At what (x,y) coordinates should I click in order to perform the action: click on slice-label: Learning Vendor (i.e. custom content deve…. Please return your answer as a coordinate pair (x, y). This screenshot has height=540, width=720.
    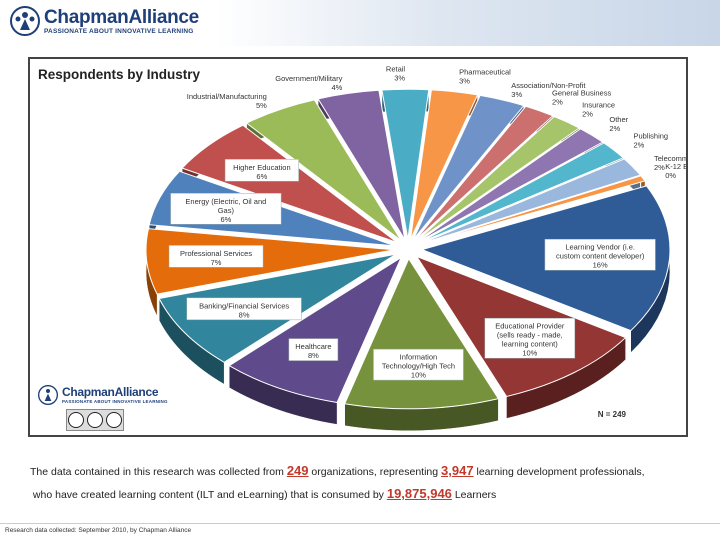
    Looking at the image, I should click on (600, 256).